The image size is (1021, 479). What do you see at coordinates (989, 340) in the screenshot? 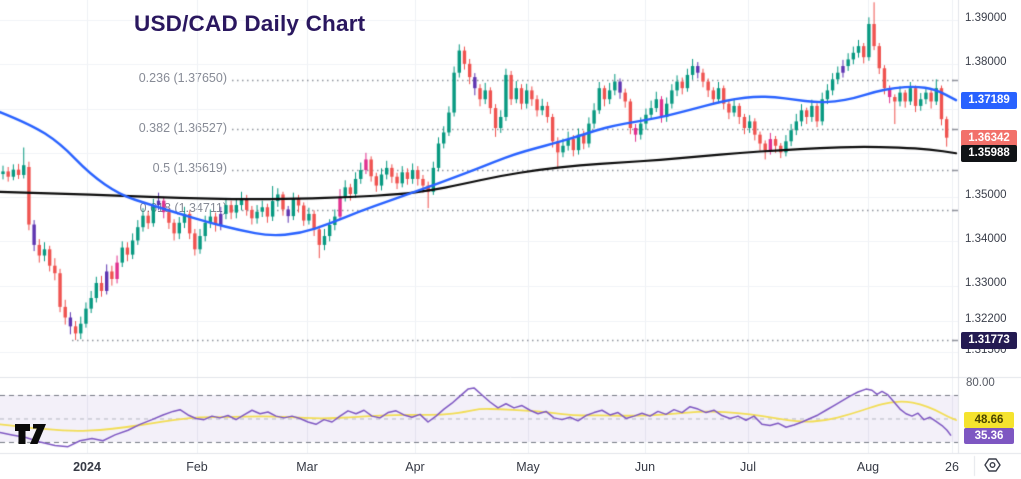
I see `fib-level-price-badge: 1.31773` at bounding box center [989, 340].